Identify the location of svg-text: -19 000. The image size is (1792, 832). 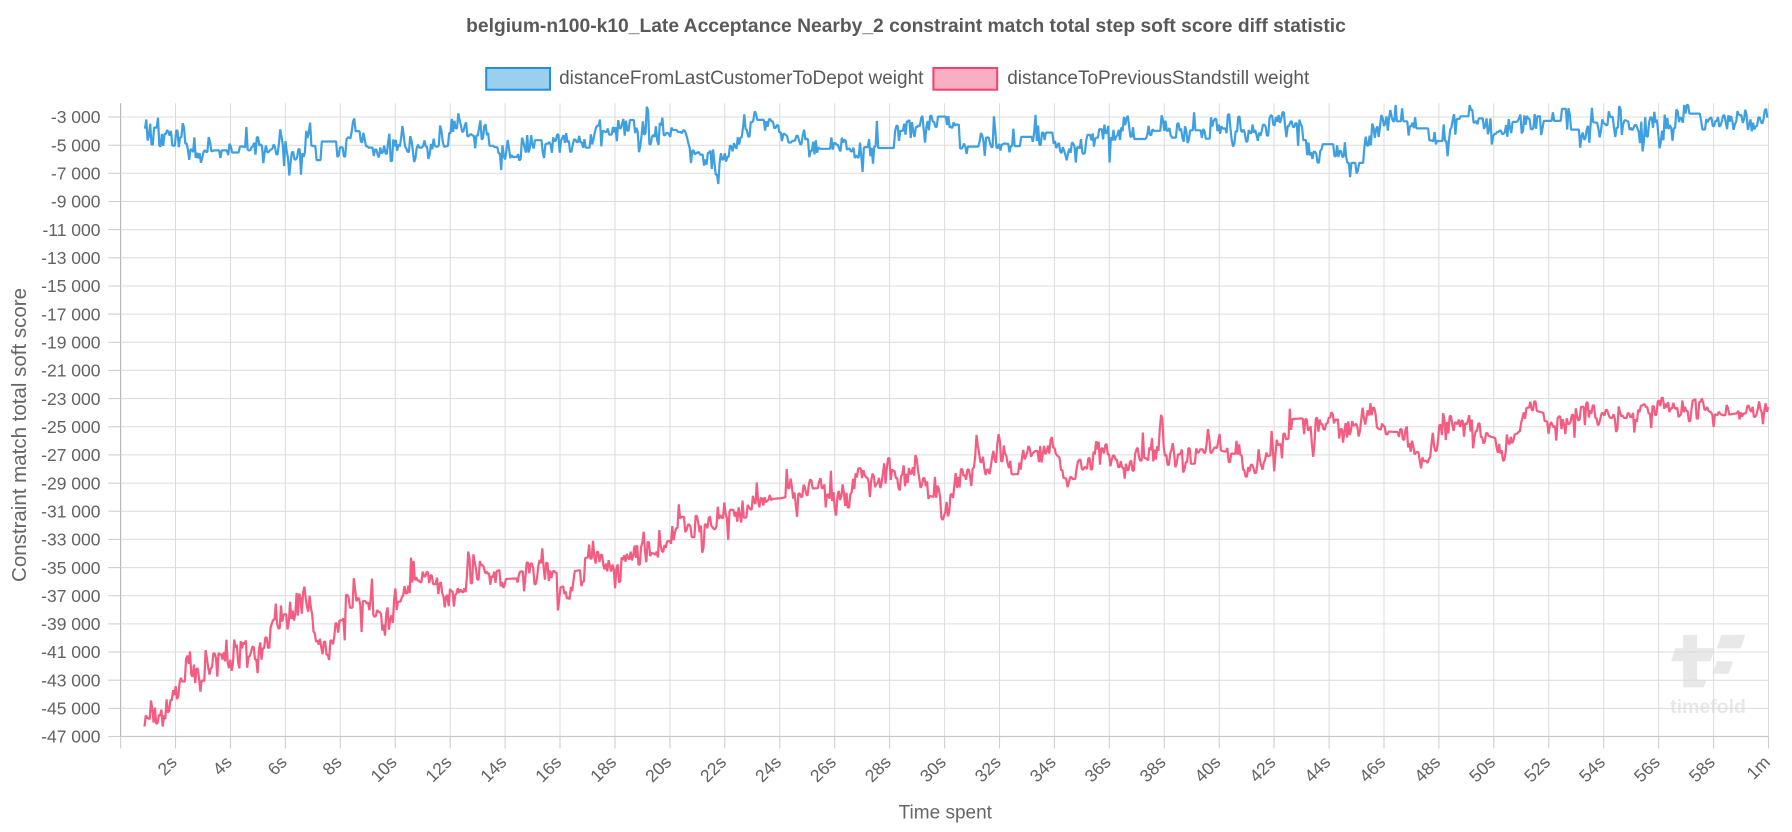
(71, 343).